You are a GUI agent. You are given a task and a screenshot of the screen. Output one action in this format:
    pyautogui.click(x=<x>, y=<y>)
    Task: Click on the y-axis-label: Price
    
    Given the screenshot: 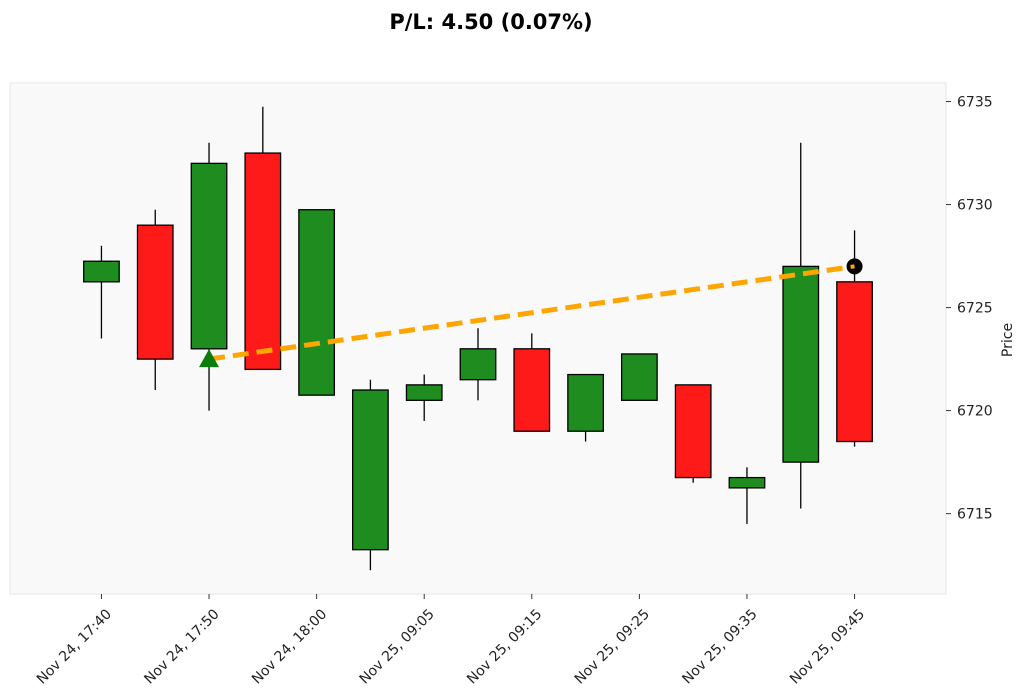 What is the action you would take?
    pyautogui.click(x=1008, y=340)
    